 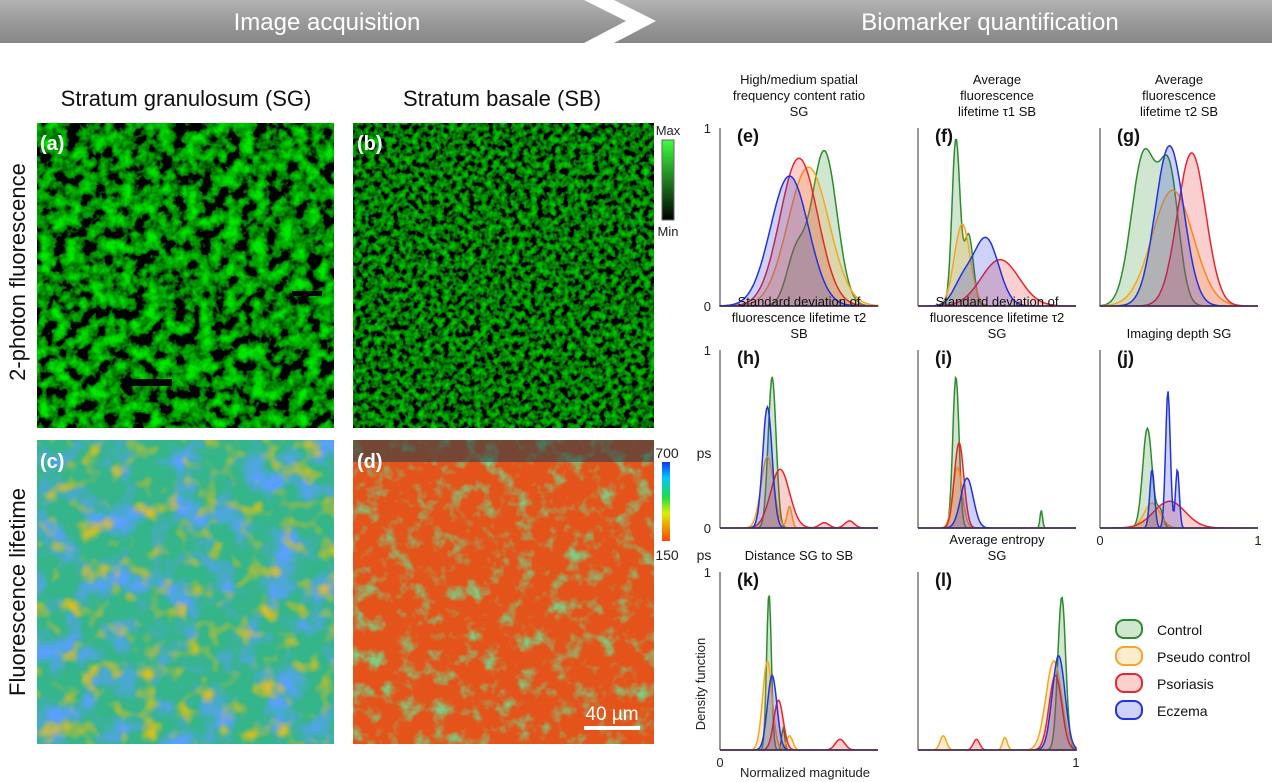 What do you see at coordinates (799, 236) in the screenshot?
I see `plot-e-series-pseudo-control` at bounding box center [799, 236].